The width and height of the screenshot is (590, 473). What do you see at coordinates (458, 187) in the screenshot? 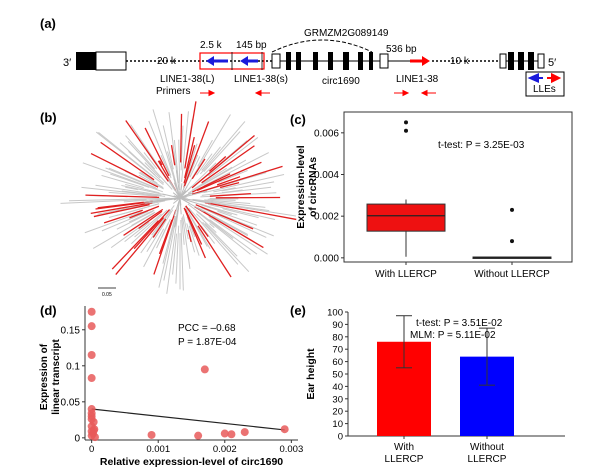
I see `plot-frame` at bounding box center [458, 187].